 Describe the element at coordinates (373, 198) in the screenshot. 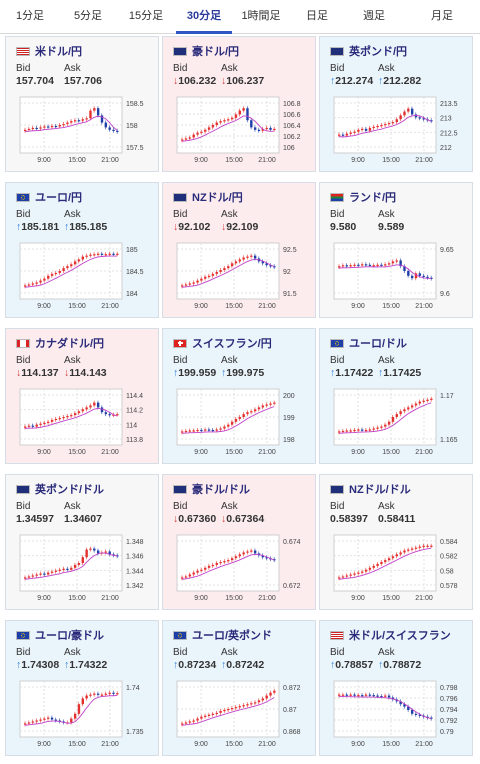

I see `currency-pair-name: ランド/円` at that location.